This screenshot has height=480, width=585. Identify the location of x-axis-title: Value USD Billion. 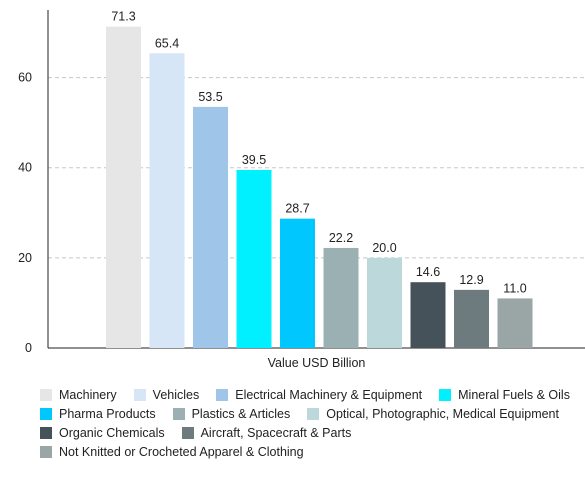
(317, 363).